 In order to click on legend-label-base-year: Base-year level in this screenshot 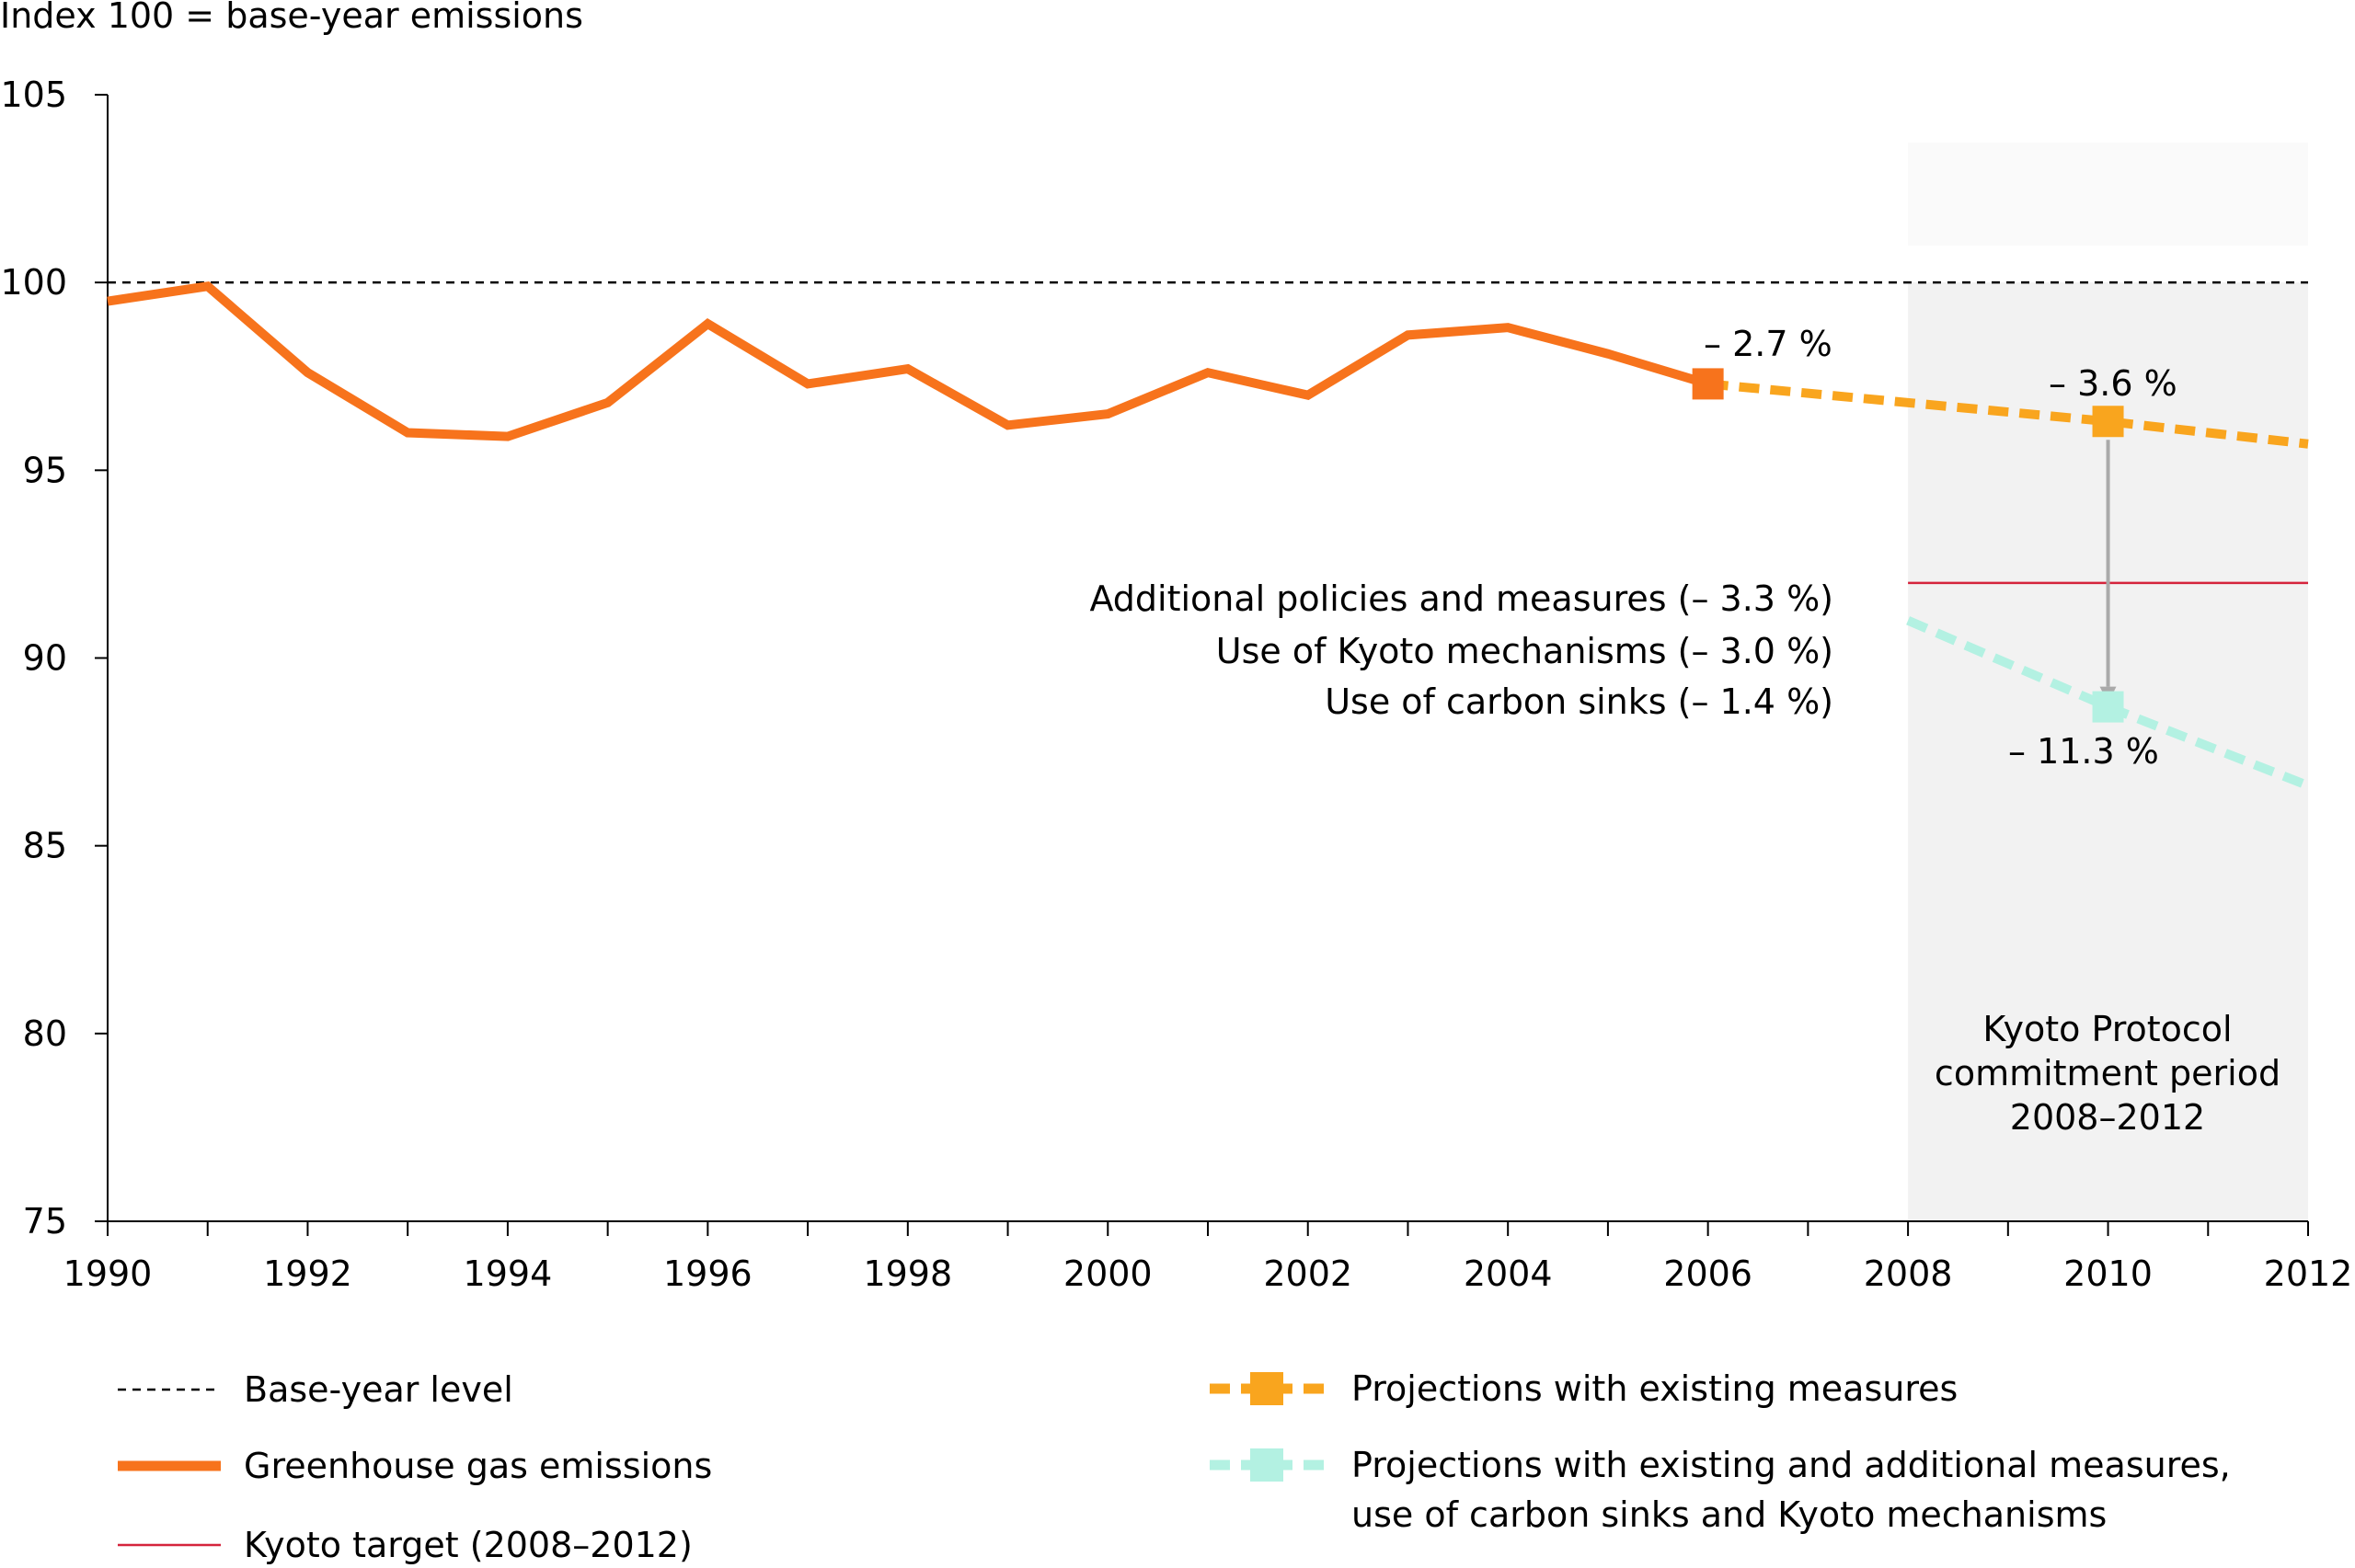, I will do `click(378, 1389)`.